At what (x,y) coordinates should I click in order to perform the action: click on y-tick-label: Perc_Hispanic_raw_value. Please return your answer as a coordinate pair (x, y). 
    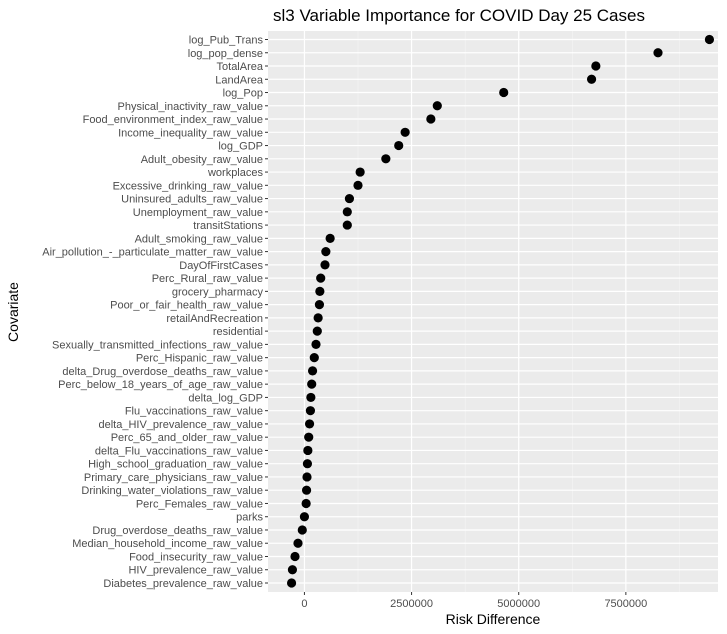
    Looking at the image, I should click on (199, 359).